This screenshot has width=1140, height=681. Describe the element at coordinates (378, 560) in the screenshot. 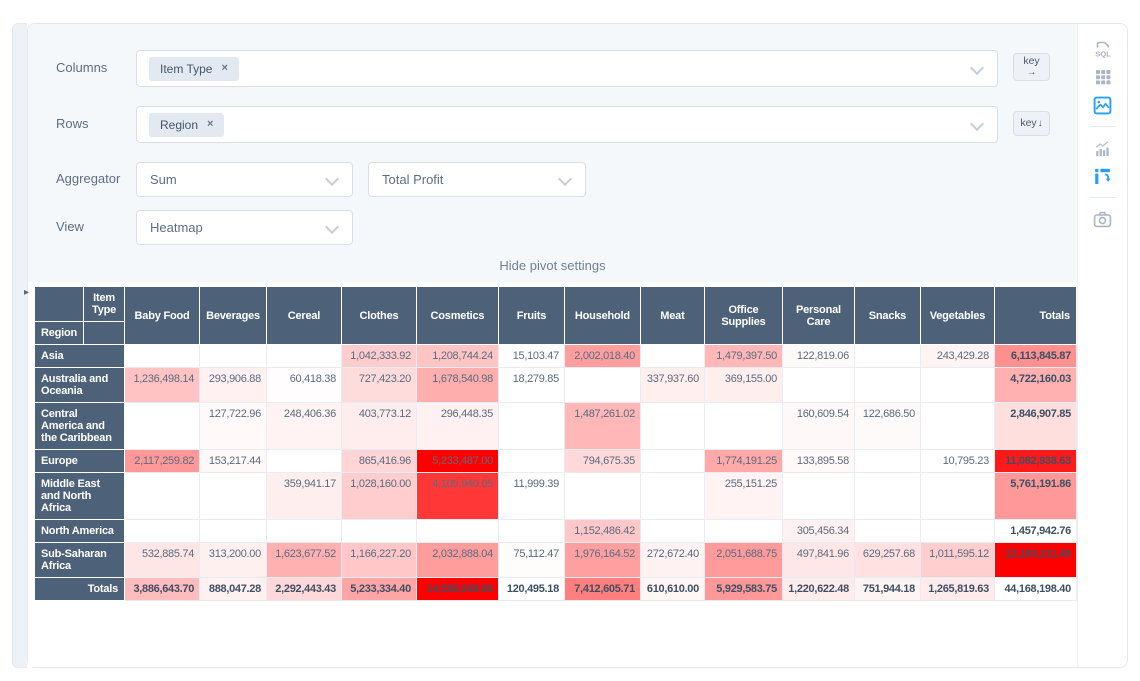

I see `pivot-cell: 1,166,227.20` at that location.